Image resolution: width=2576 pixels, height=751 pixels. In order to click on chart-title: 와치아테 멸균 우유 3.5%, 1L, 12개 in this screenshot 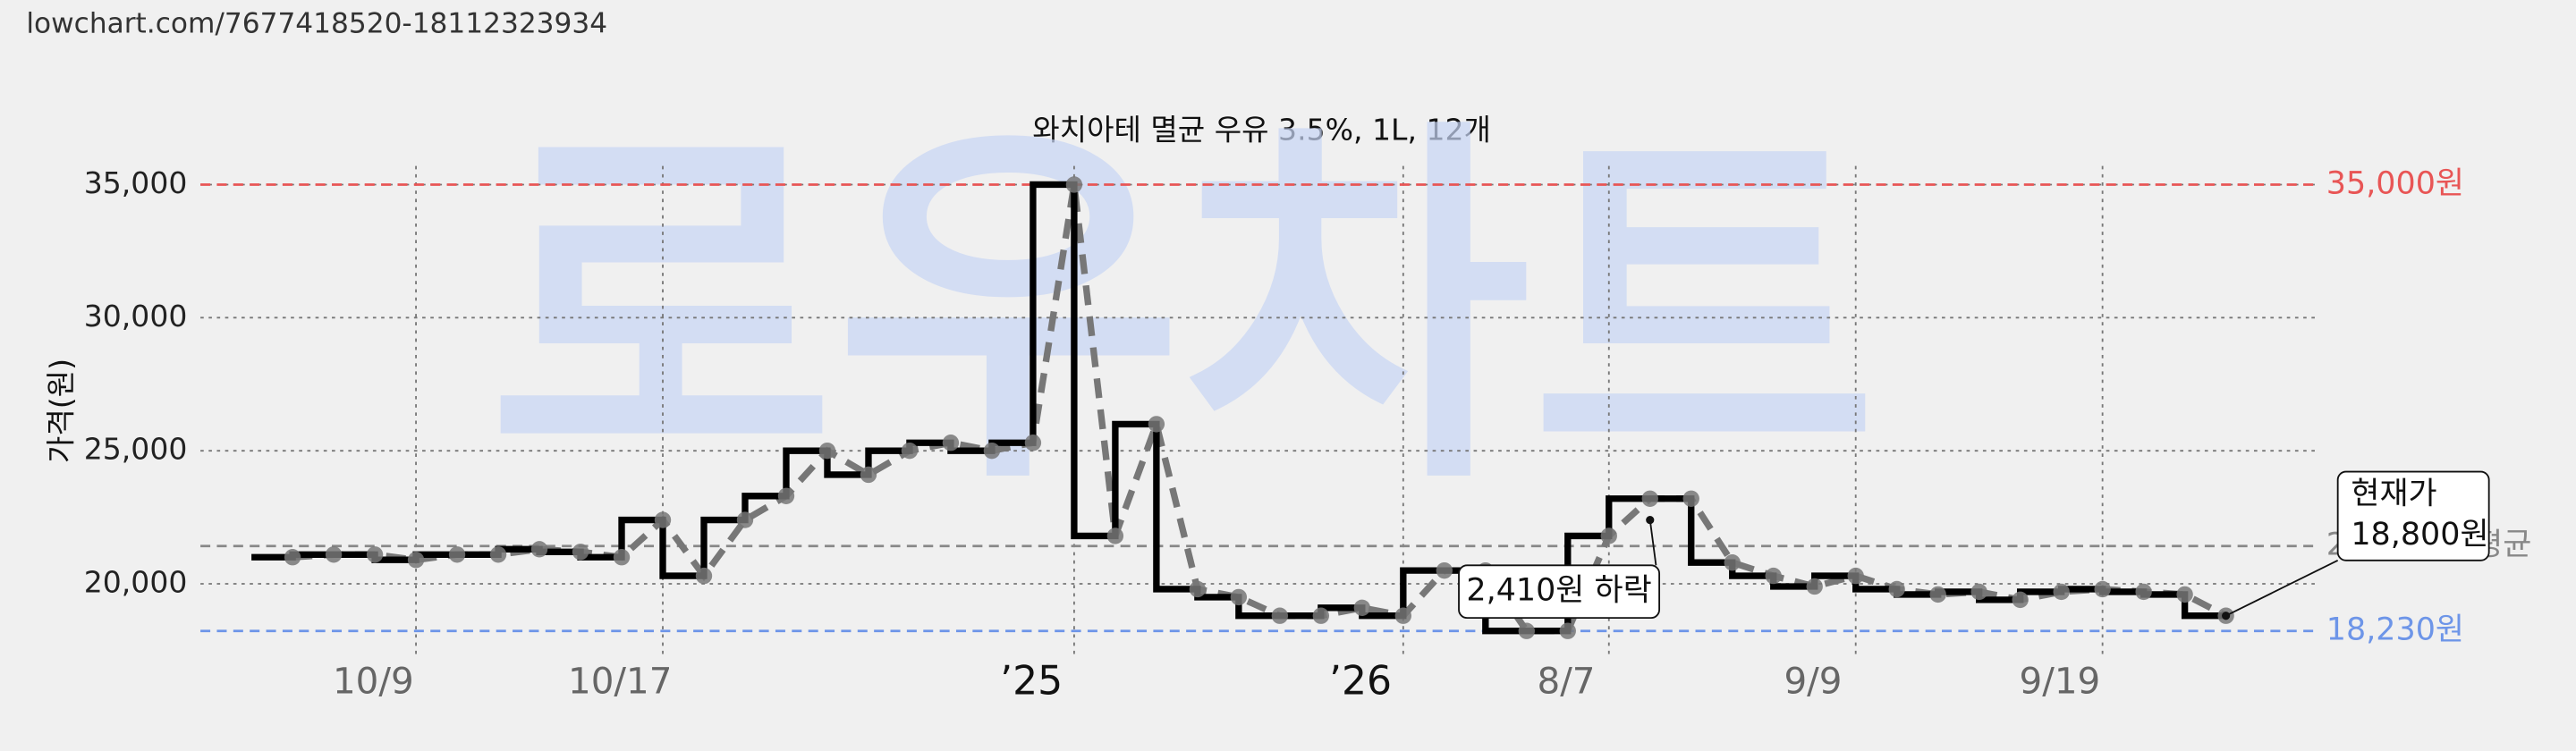, I will do `click(1261, 130)`.